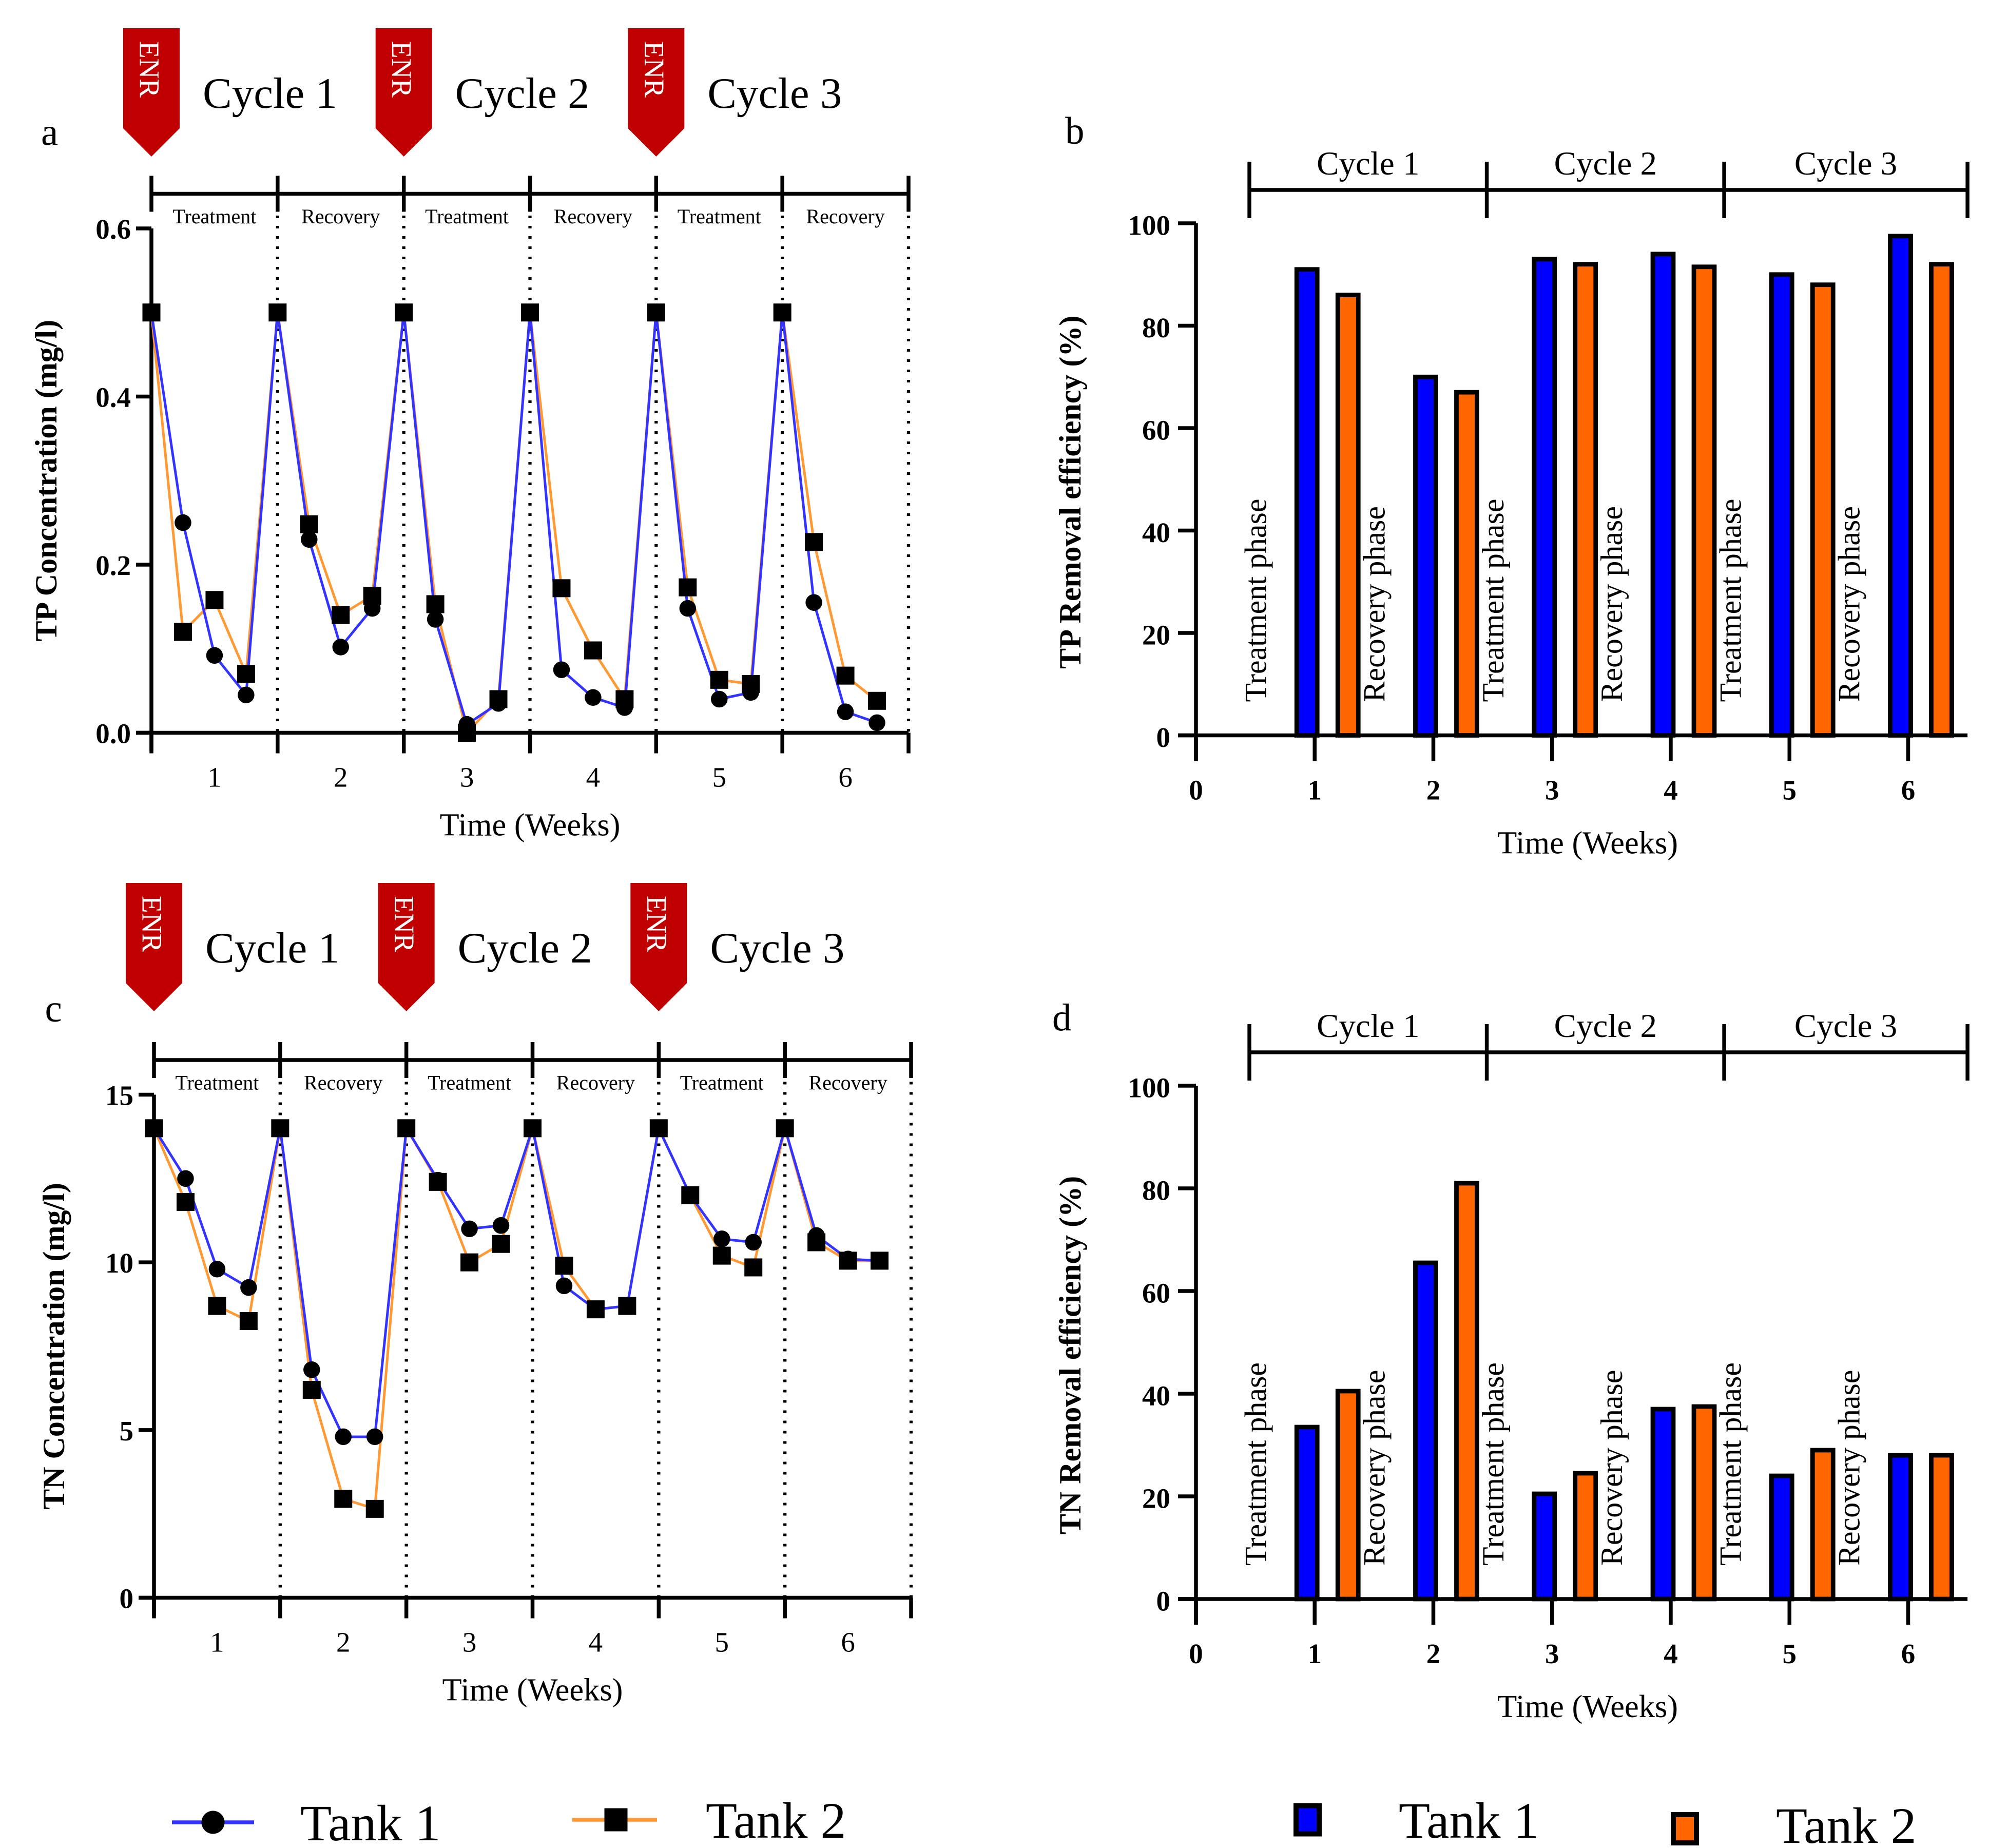 Image resolution: width=1989 pixels, height=1848 pixels. Describe the element at coordinates (1685, 1828) in the screenshot. I see `legend-tank2-bar-icon` at that location.